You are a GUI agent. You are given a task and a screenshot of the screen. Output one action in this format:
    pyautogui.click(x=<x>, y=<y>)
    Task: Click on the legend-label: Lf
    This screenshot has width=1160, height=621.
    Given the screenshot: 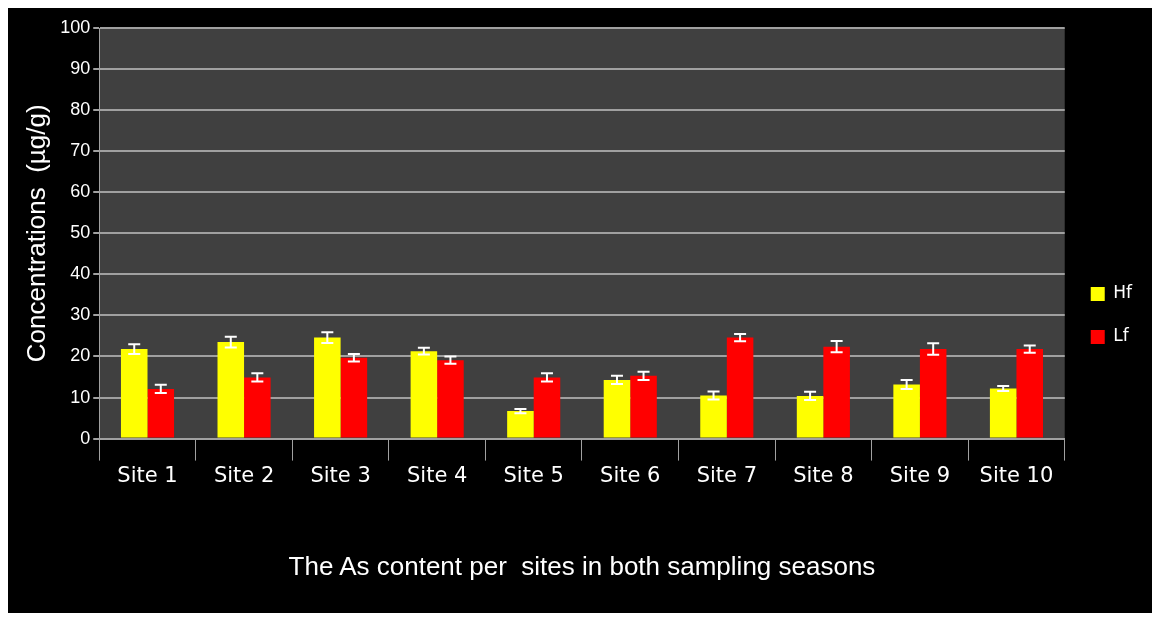 What is the action you would take?
    pyautogui.click(x=1121, y=335)
    